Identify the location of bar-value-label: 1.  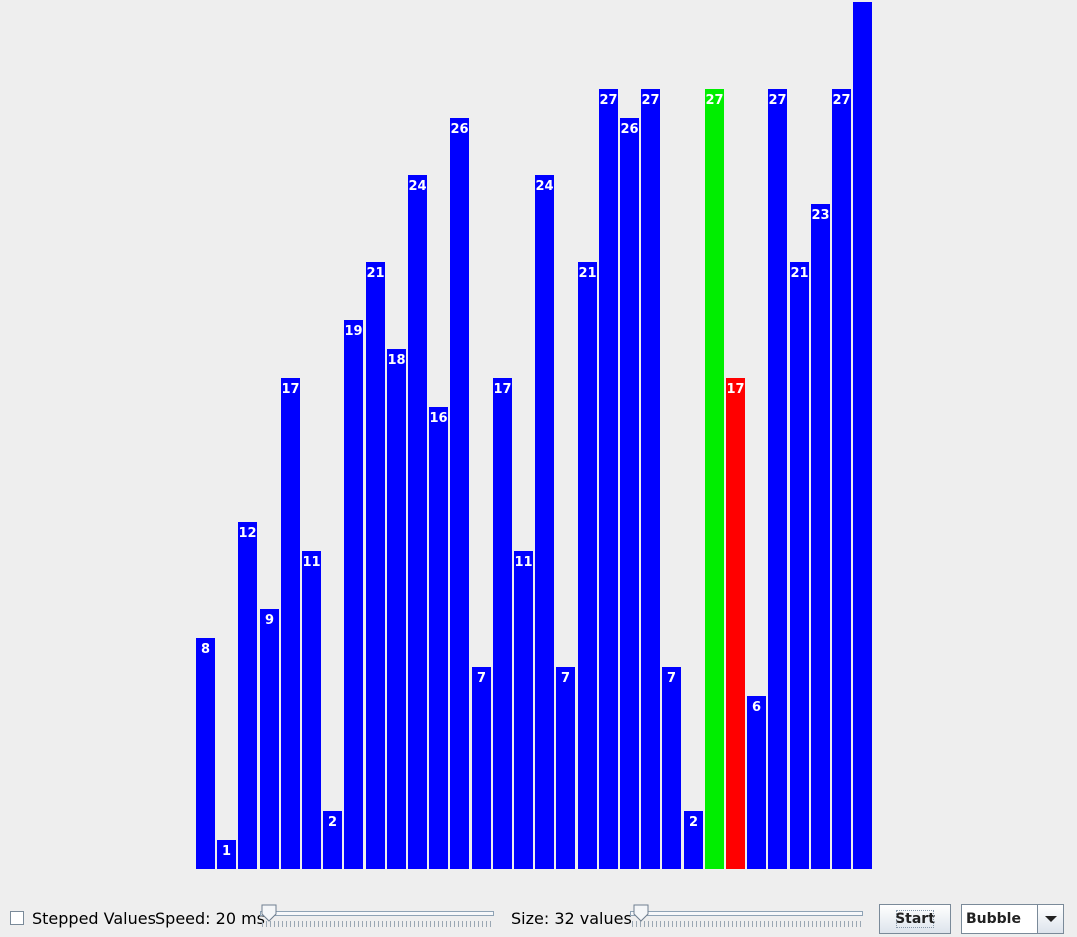
(226, 852).